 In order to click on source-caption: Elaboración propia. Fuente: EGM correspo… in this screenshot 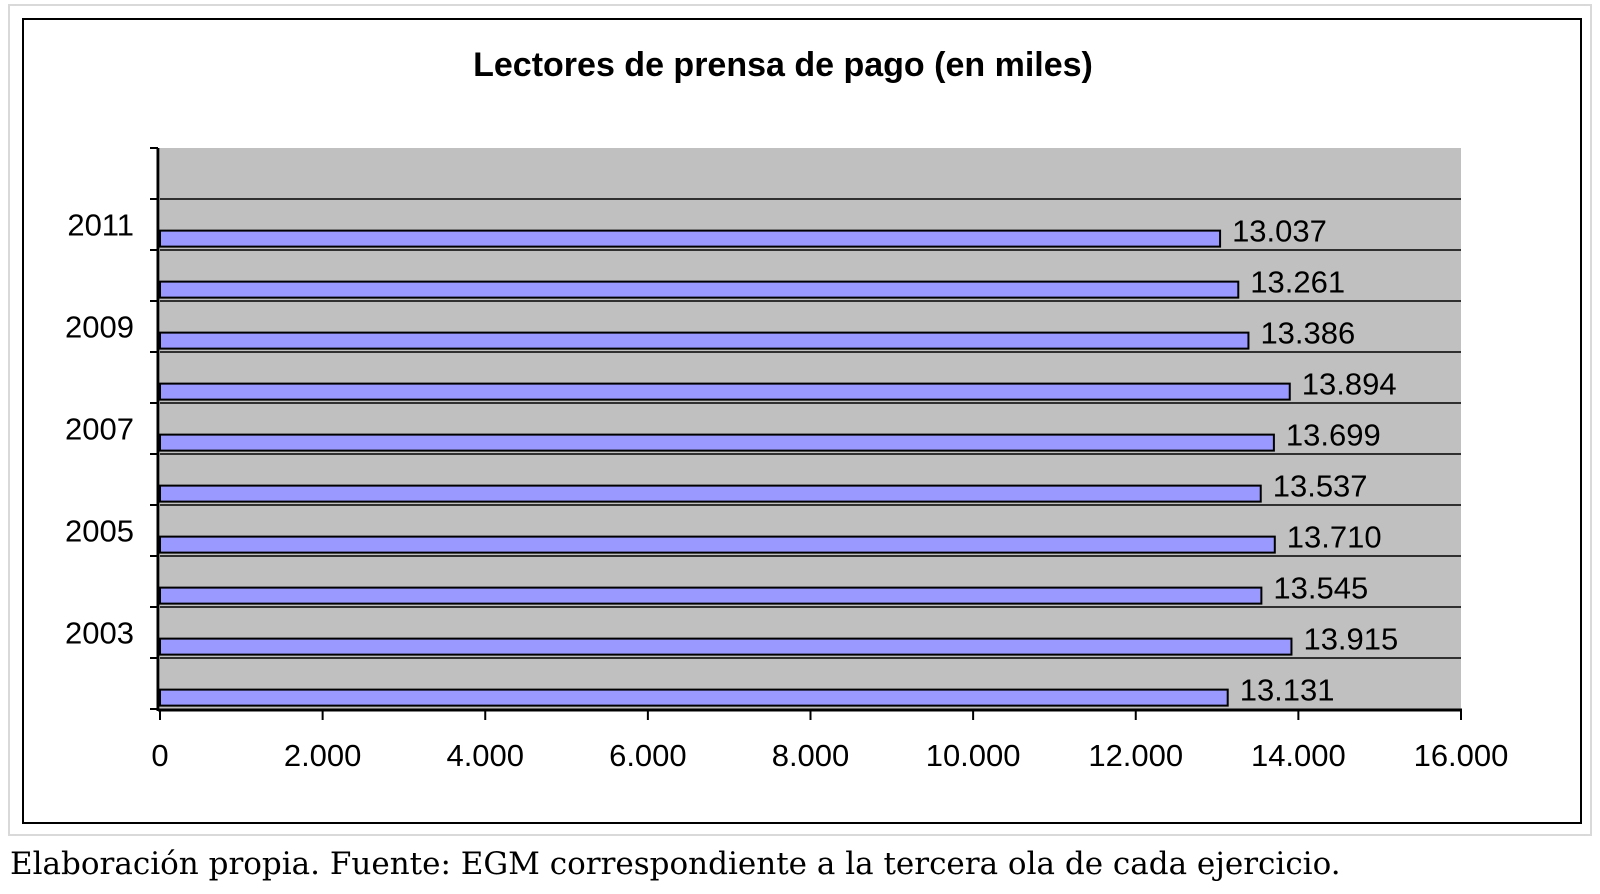, I will do `click(675, 864)`.